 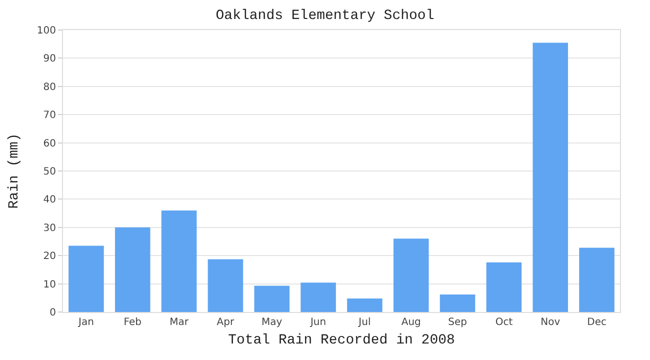 I want to click on x-tick-label: Apr, so click(x=225, y=322).